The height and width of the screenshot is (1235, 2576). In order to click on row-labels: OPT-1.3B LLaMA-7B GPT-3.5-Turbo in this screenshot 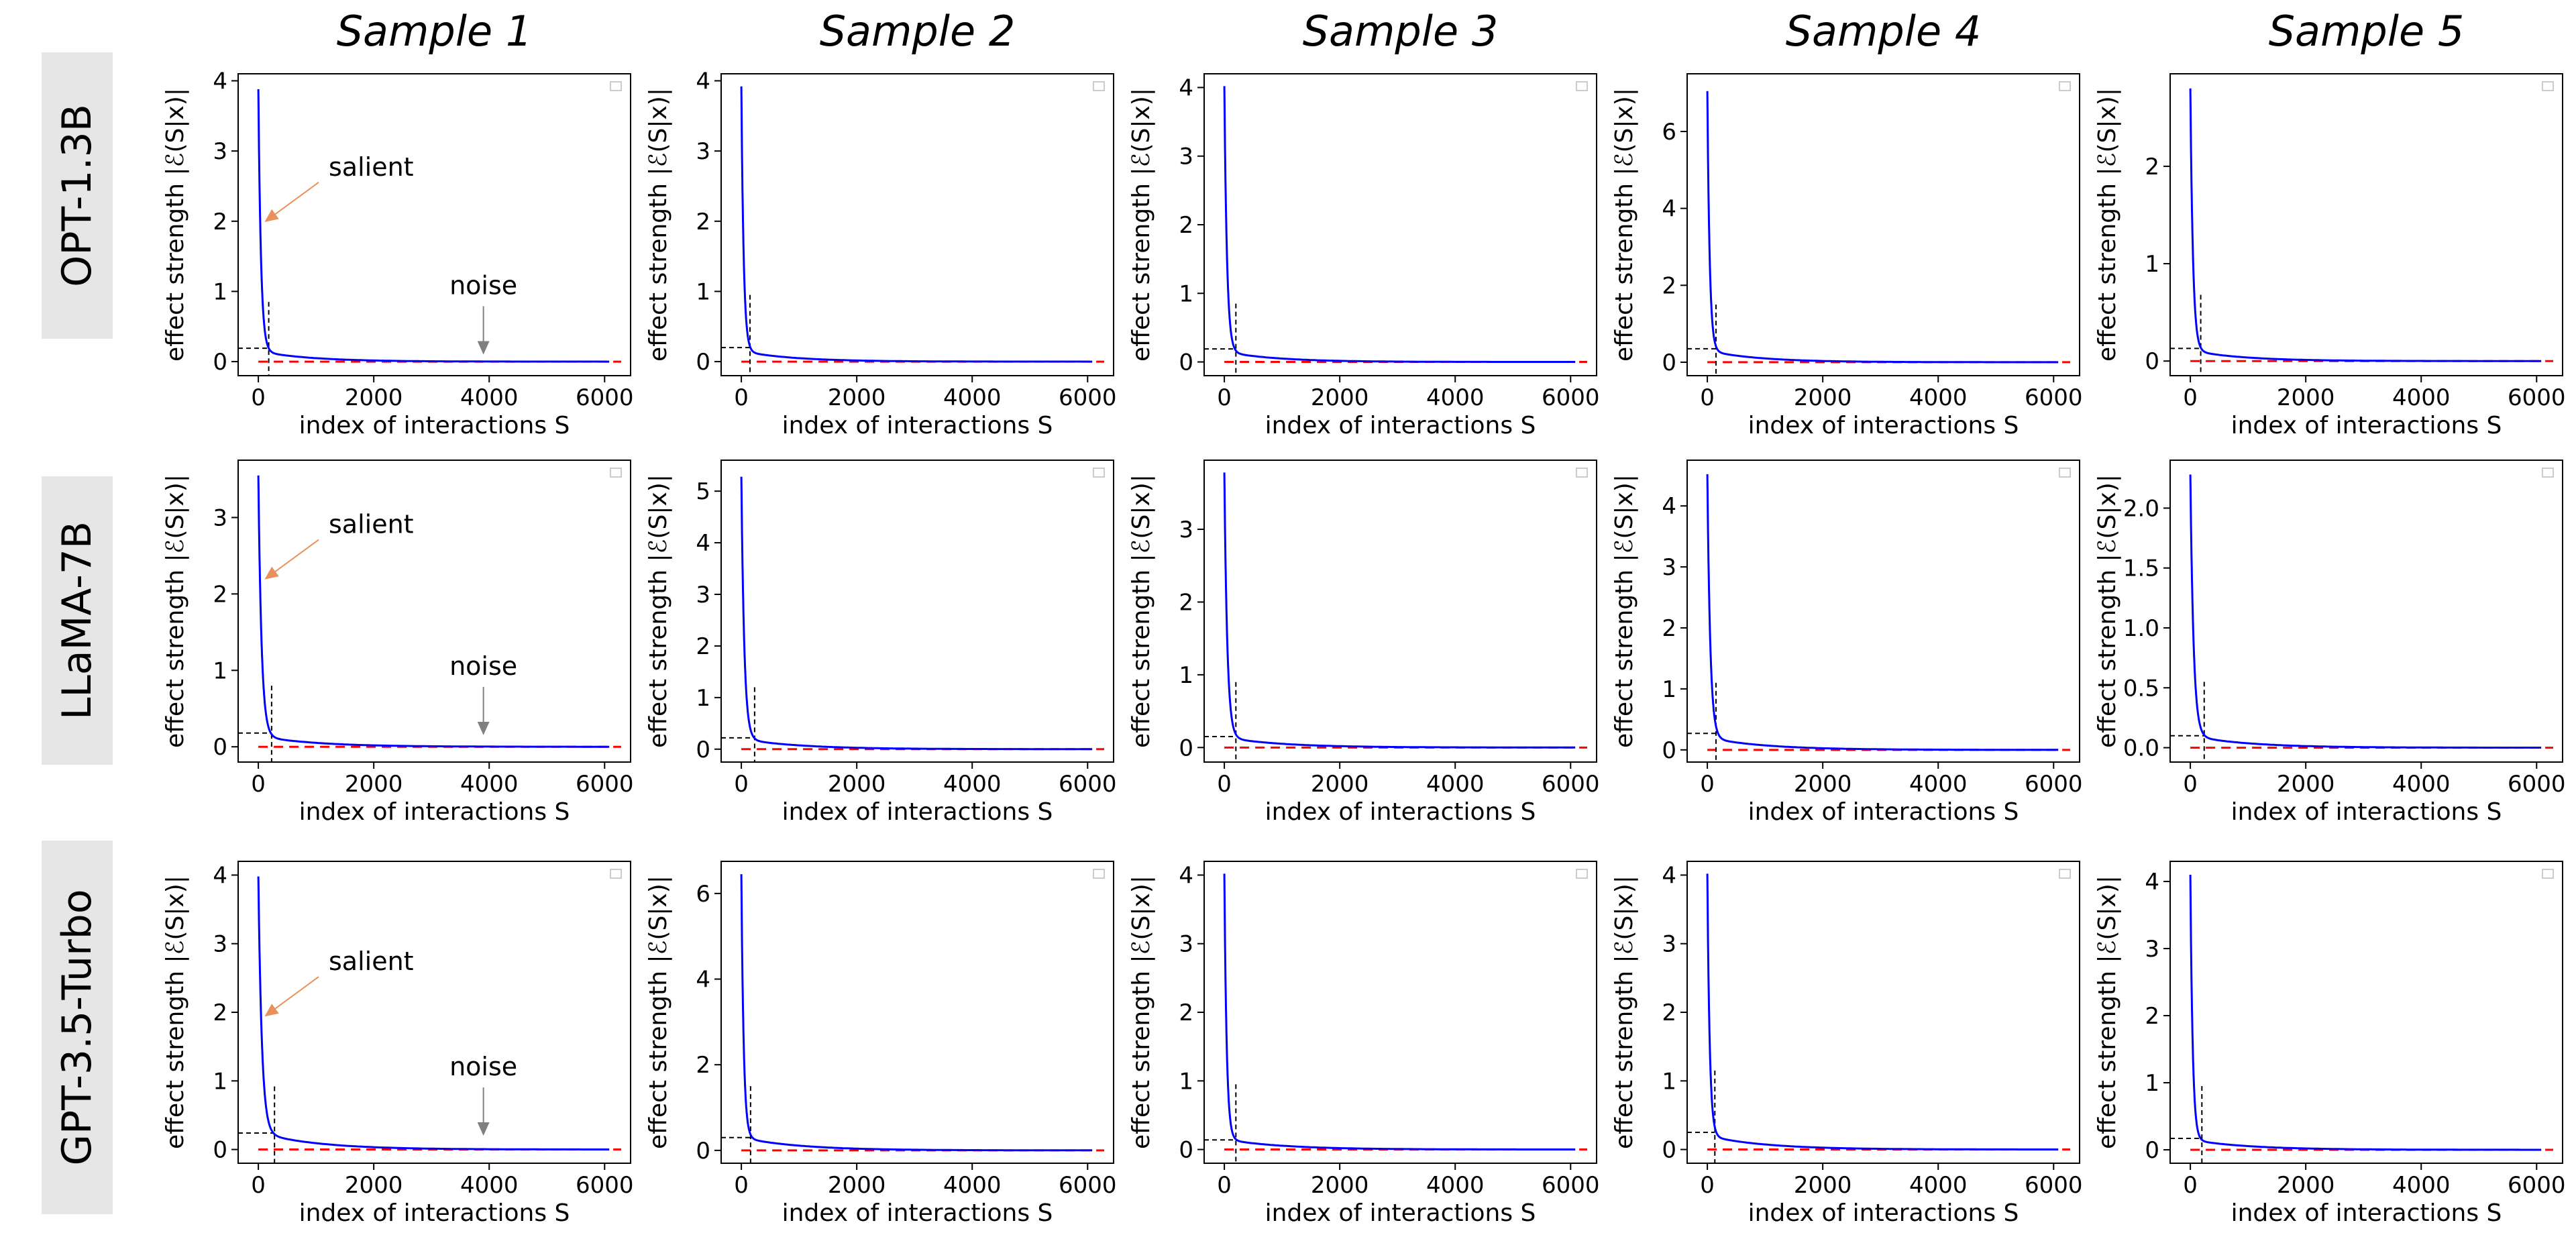, I will do `click(77, 633)`.